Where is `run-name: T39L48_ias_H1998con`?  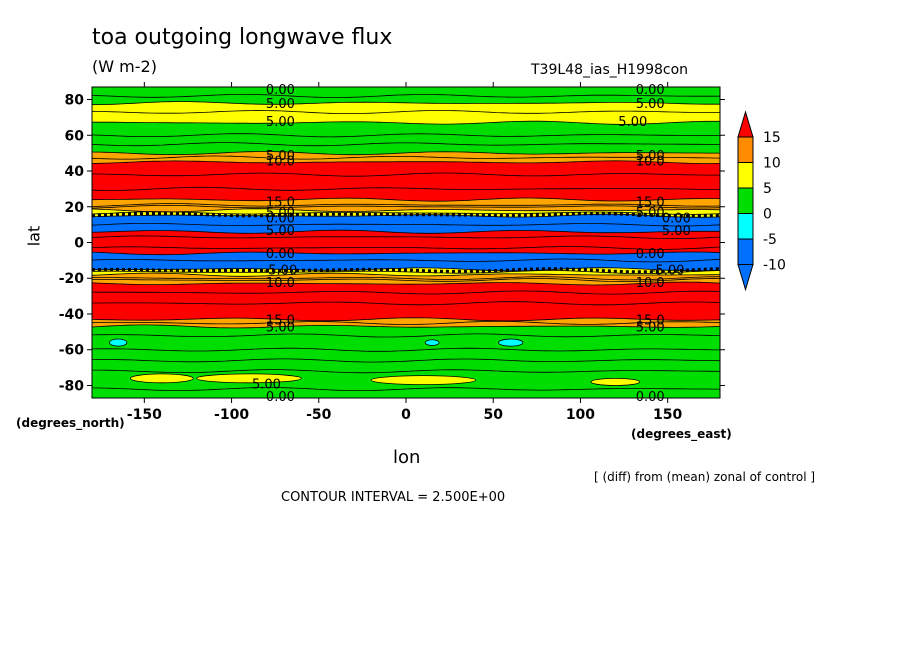 run-name: T39L48_ias_H1998con is located at coordinates (610, 70).